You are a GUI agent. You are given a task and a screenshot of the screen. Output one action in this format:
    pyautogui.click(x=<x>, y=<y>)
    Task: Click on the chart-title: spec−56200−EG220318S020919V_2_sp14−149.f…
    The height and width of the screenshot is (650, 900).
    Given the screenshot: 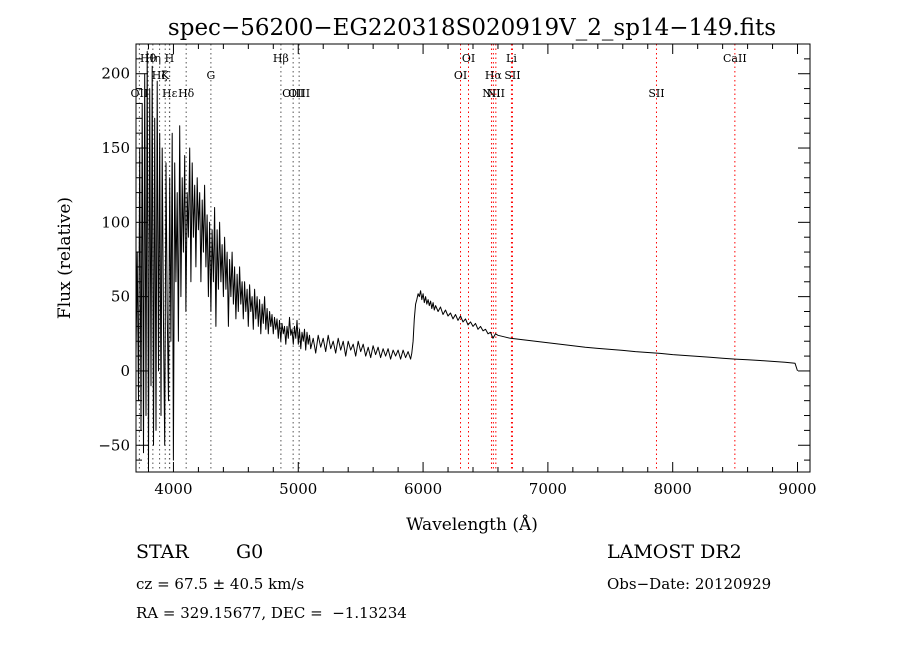 What is the action you would take?
    pyautogui.click(x=472, y=28)
    